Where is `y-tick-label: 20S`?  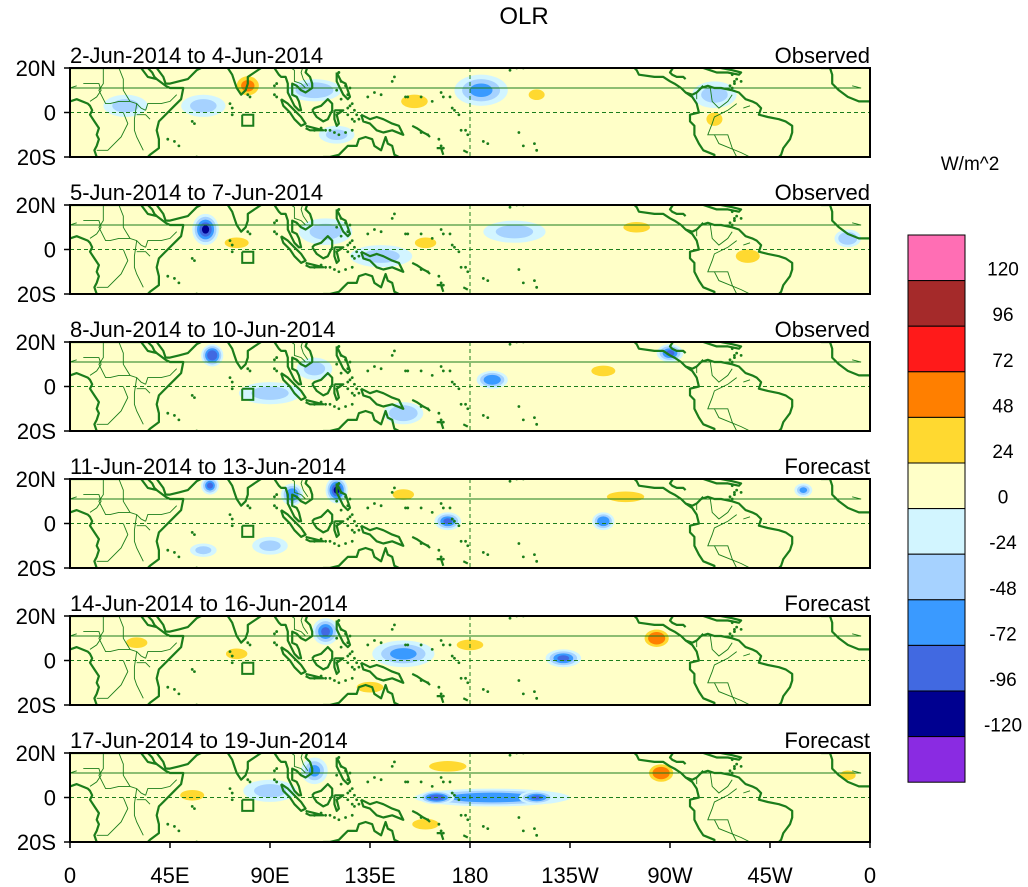 y-tick-label: 20S is located at coordinates (36, 842).